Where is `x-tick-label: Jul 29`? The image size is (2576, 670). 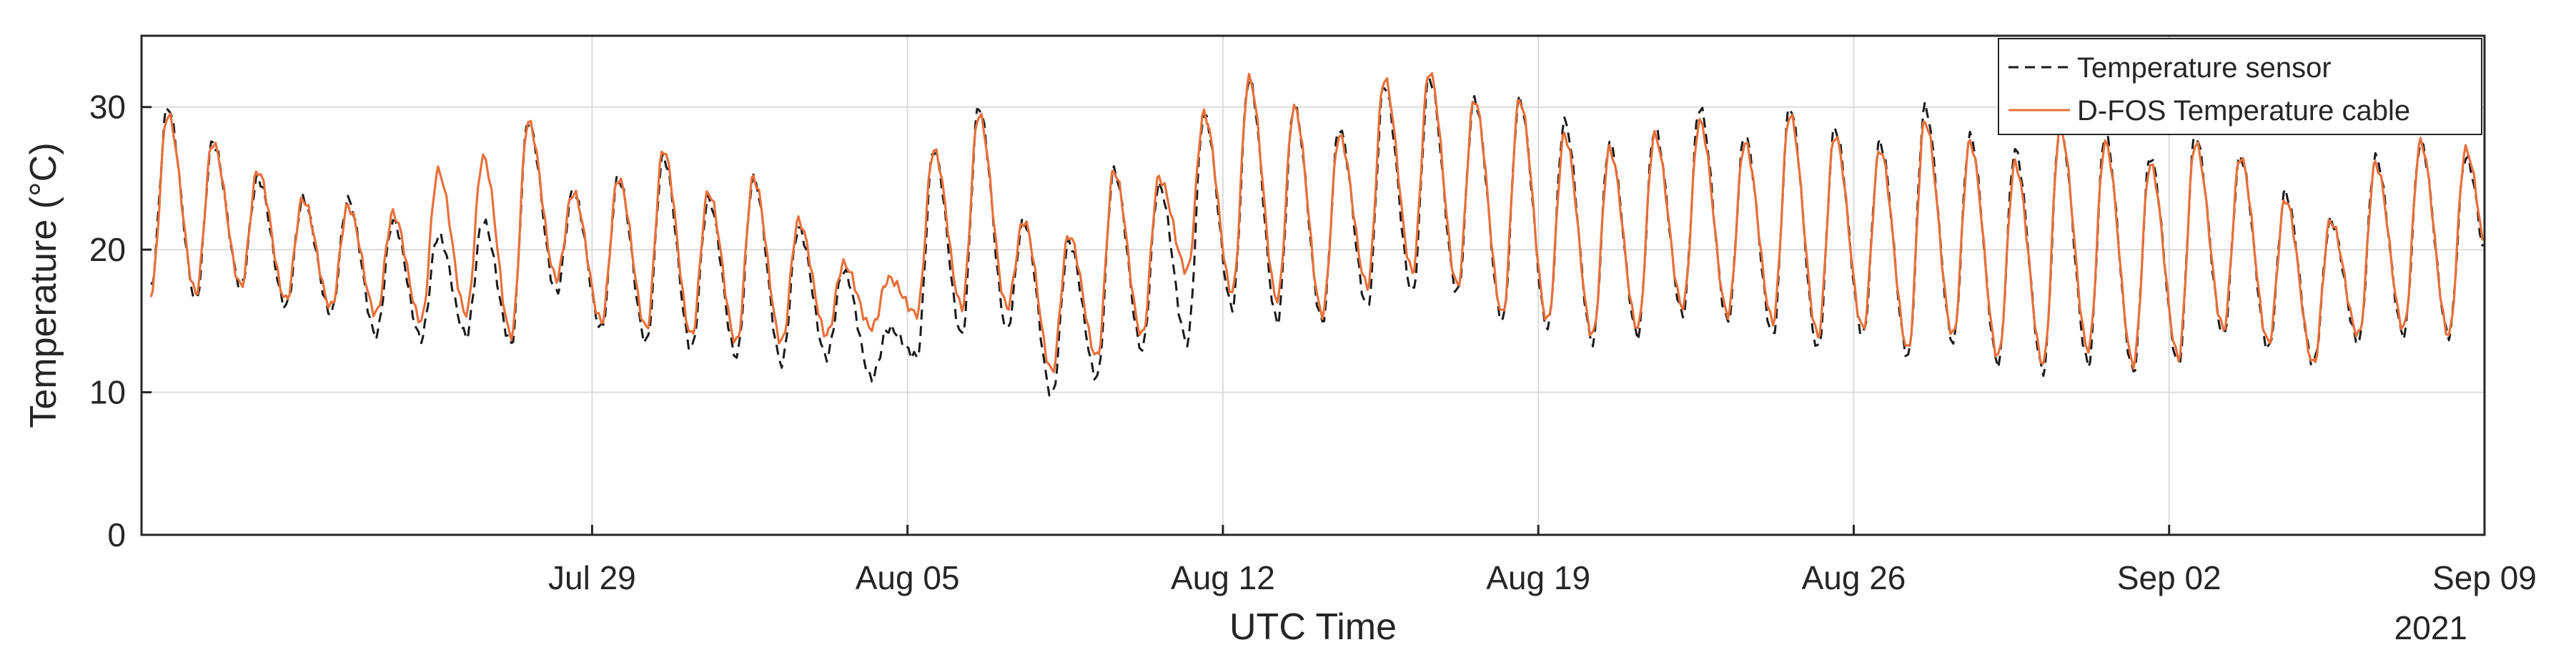
x-tick-label: Jul 29 is located at coordinates (592, 578).